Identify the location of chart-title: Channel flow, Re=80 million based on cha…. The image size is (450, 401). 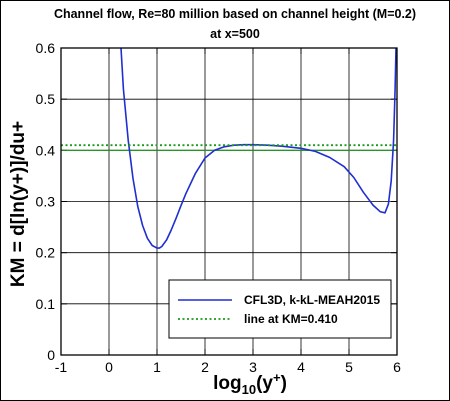
(235, 14).